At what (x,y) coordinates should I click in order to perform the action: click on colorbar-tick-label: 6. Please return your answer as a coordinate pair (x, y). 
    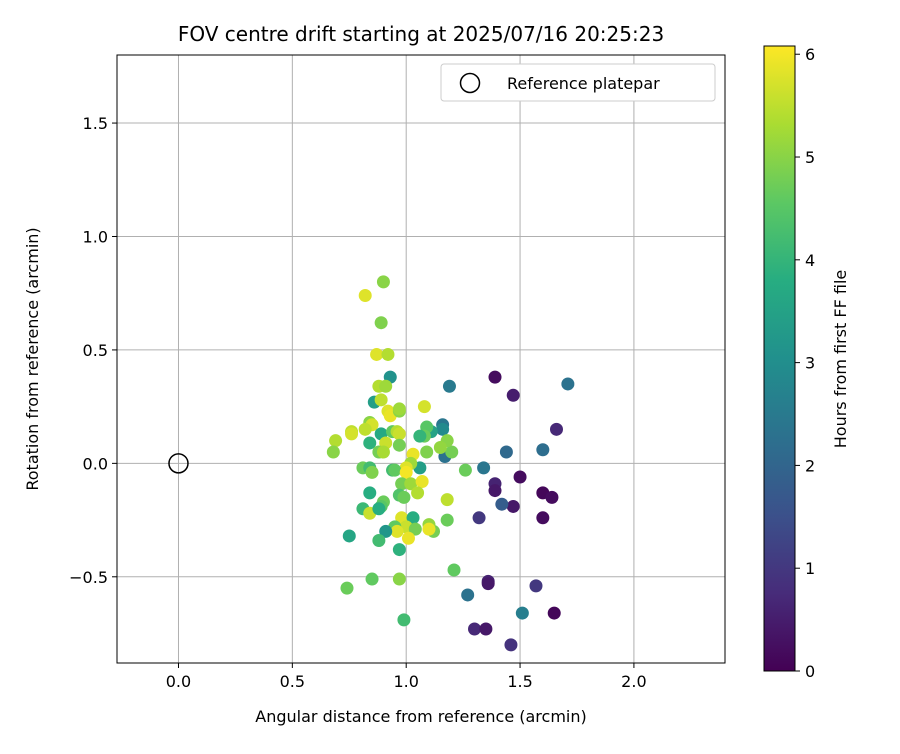
    Looking at the image, I should click on (810, 54).